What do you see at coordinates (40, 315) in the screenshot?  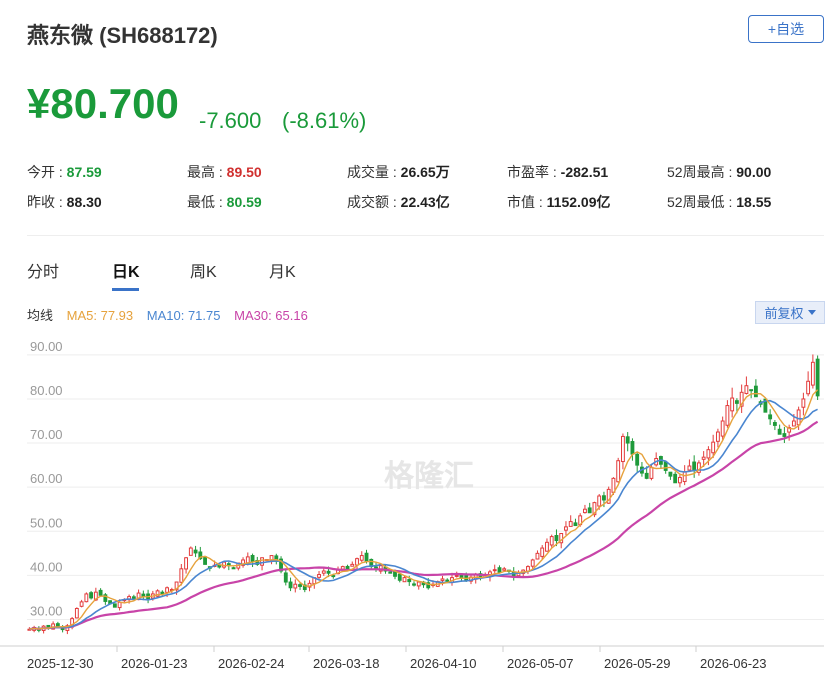 I see `ma-legend-label: 均线` at bounding box center [40, 315].